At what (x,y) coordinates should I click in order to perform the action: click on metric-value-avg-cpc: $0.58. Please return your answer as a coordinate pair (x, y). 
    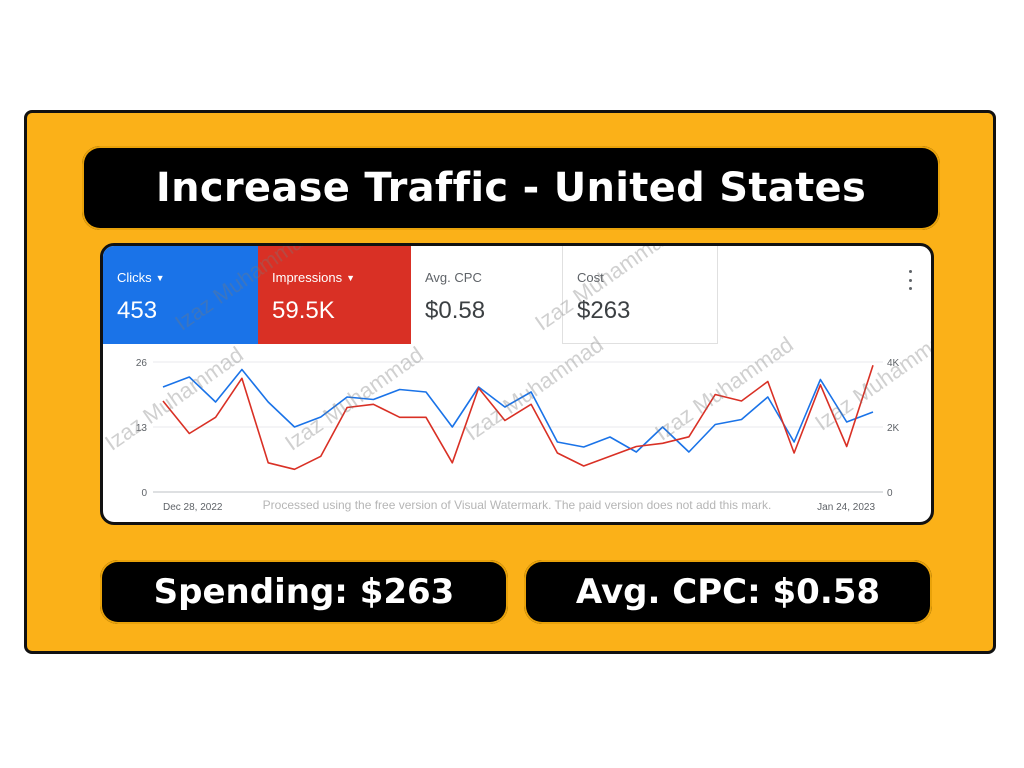
    Looking at the image, I should click on (455, 310).